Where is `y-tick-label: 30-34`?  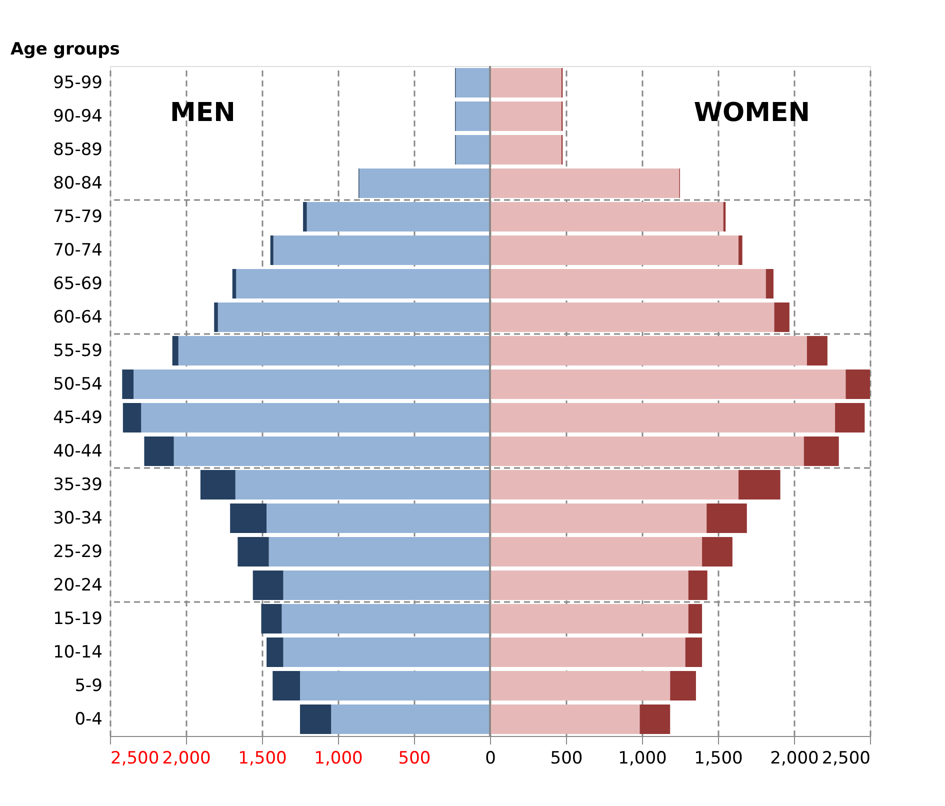
y-tick-label: 30-34 is located at coordinates (77, 518).